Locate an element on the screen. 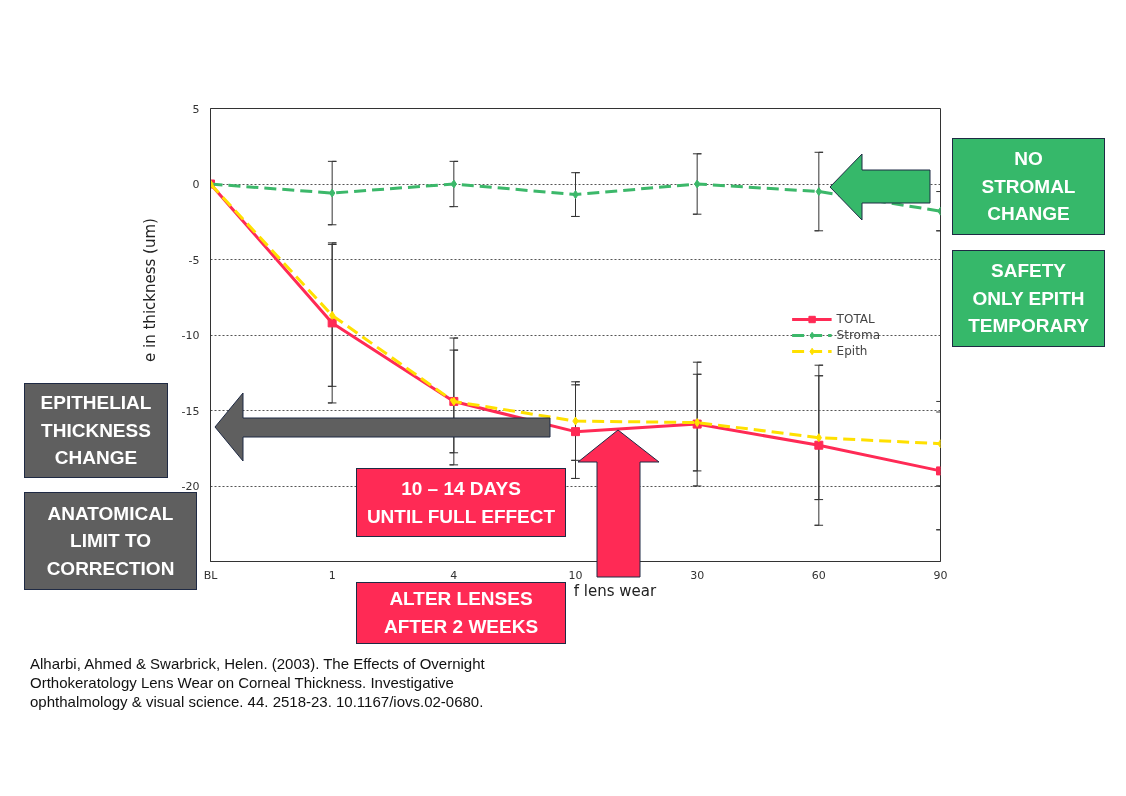 This screenshot has width=1126, height=796. legend-label: TOTAL is located at coordinates (855, 318).